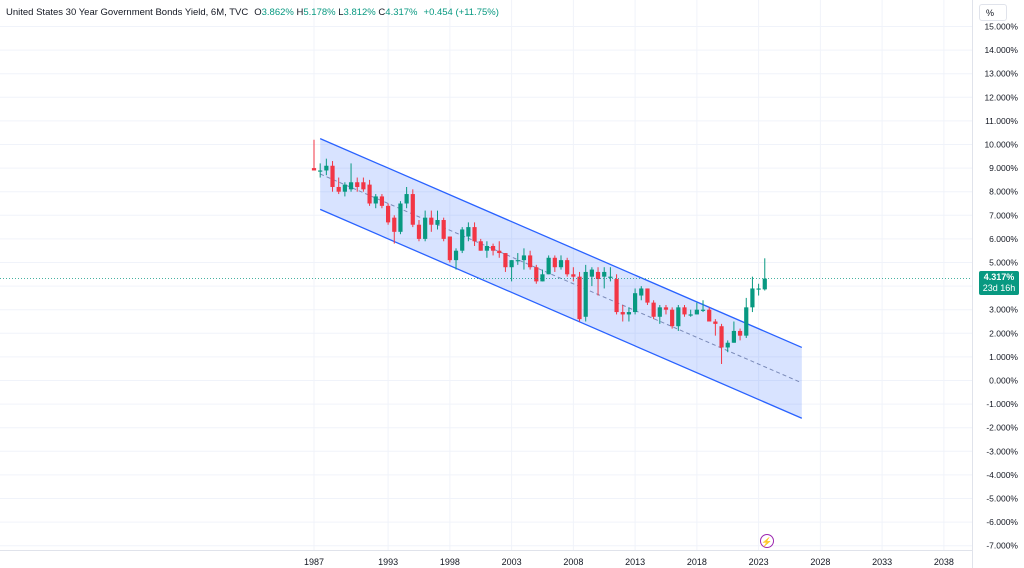  What do you see at coordinates (1003, 215) in the screenshot?
I see `y-tick-label: 7.000%` at bounding box center [1003, 215].